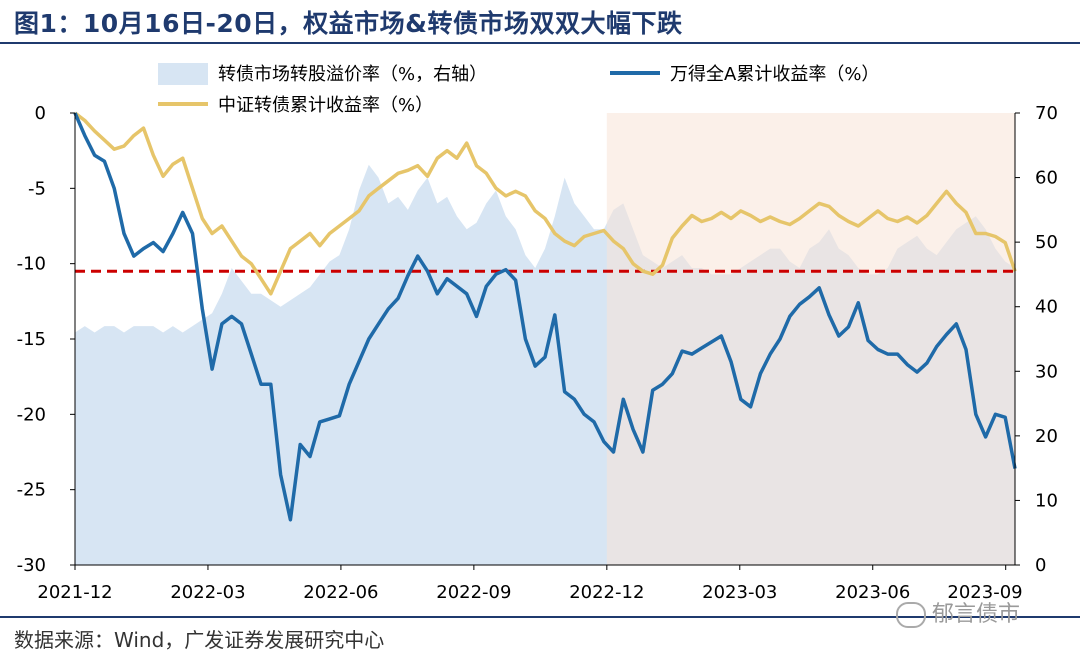  Describe the element at coordinates (473, 592) in the screenshot. I see `x-tick-label: 2022-09` at that location.